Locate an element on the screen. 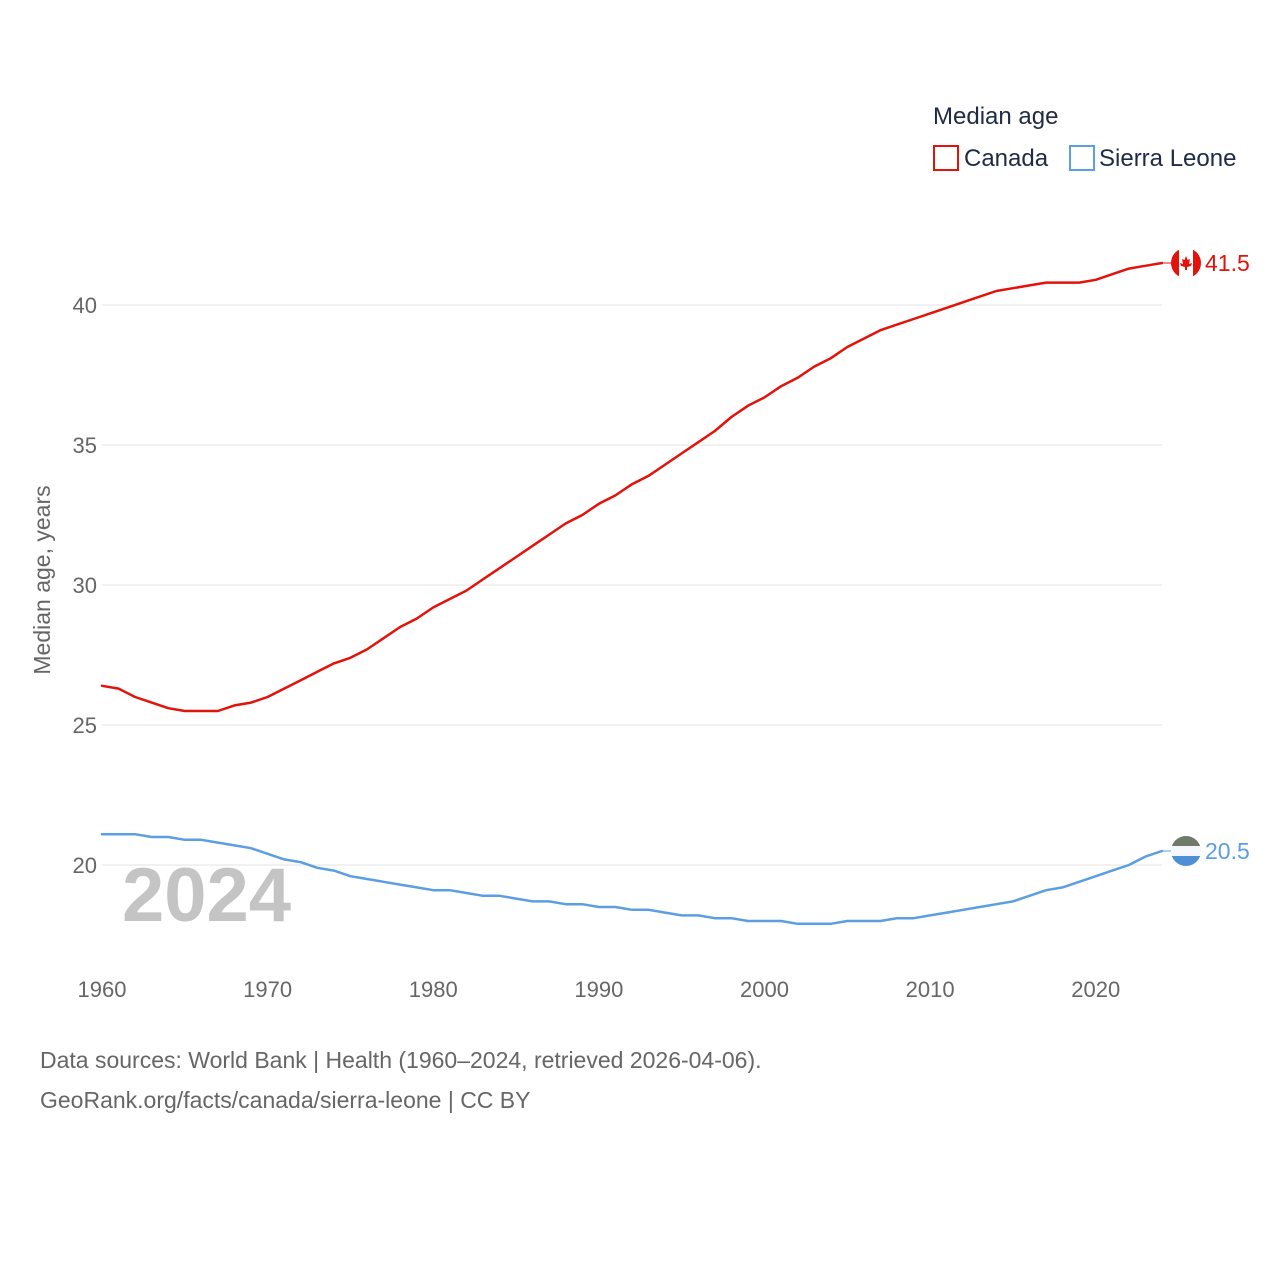  y-tick-label-30: 30 is located at coordinates (85, 585).